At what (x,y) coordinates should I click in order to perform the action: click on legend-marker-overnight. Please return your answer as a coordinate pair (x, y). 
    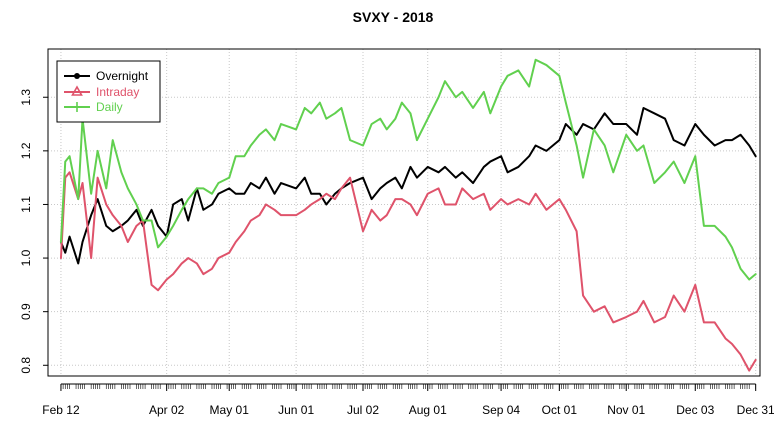
    Looking at the image, I should click on (77, 76).